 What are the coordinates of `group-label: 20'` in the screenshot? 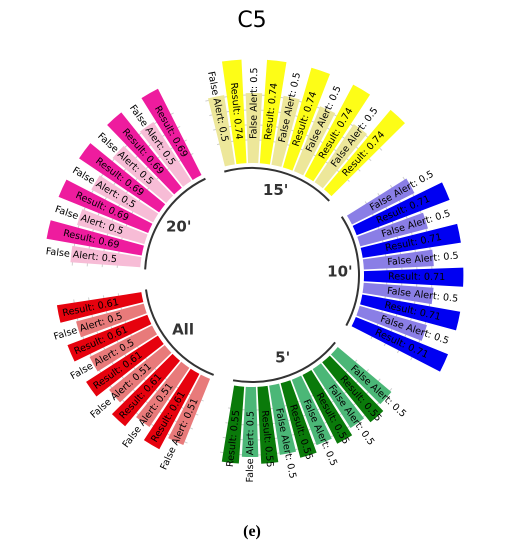 It's located at (178, 226).